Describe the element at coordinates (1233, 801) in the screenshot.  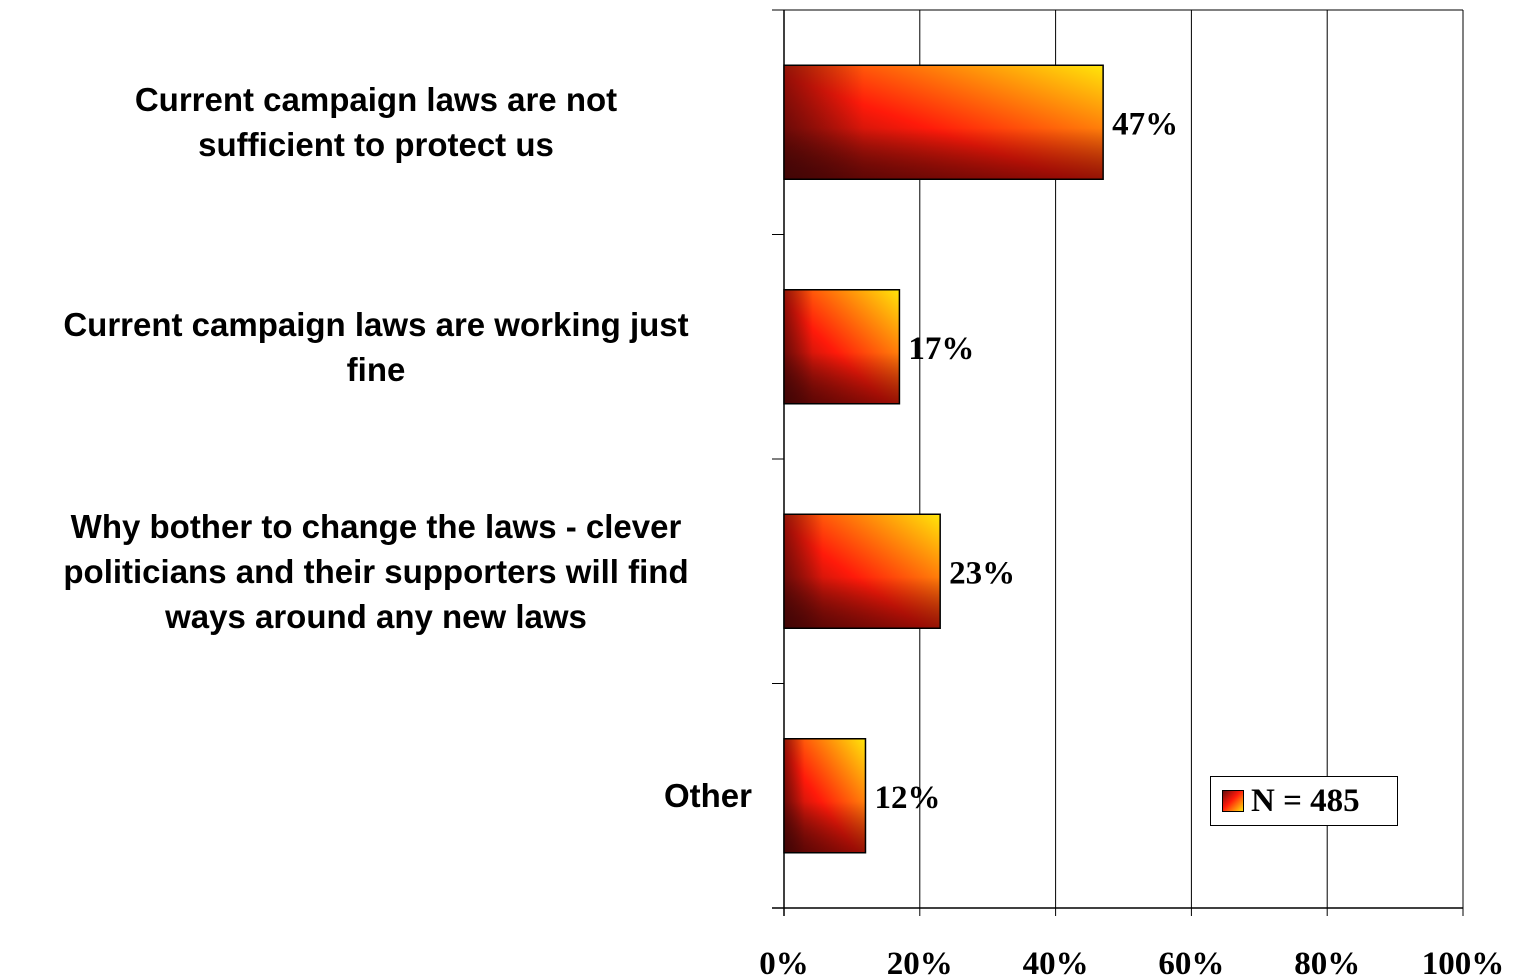
I see `legend-swatch` at that location.